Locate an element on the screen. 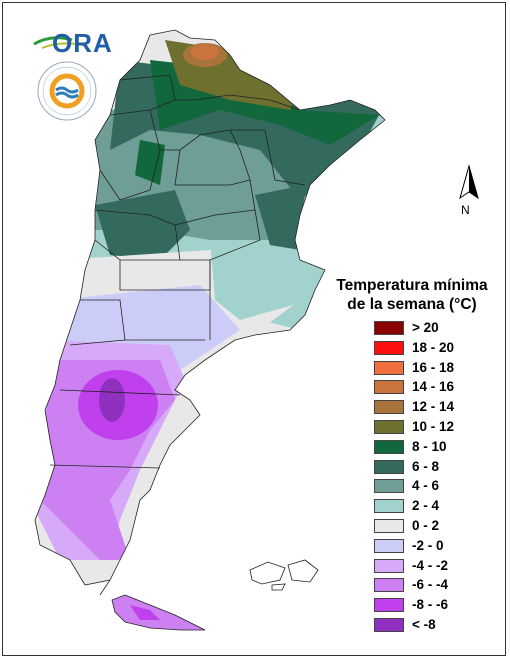  legend-label: 12 - 14 is located at coordinates (433, 407).